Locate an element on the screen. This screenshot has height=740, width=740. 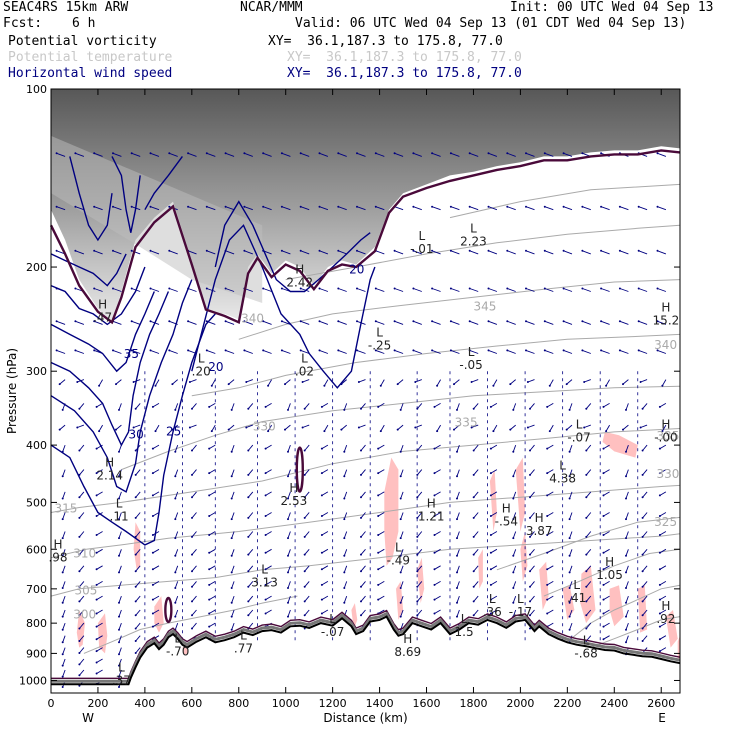
hl-letter-20: H is located at coordinates (609, 562).